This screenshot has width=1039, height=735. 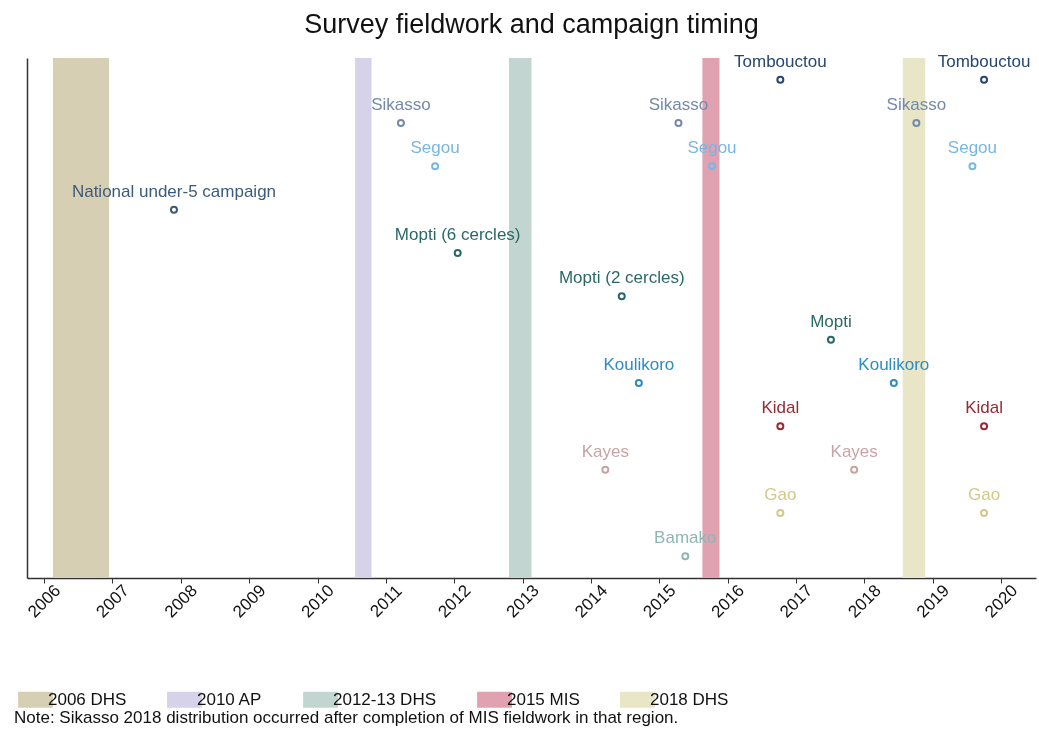 I want to click on chart-title: Survey fieldwork and campaign timing, so click(x=531, y=23).